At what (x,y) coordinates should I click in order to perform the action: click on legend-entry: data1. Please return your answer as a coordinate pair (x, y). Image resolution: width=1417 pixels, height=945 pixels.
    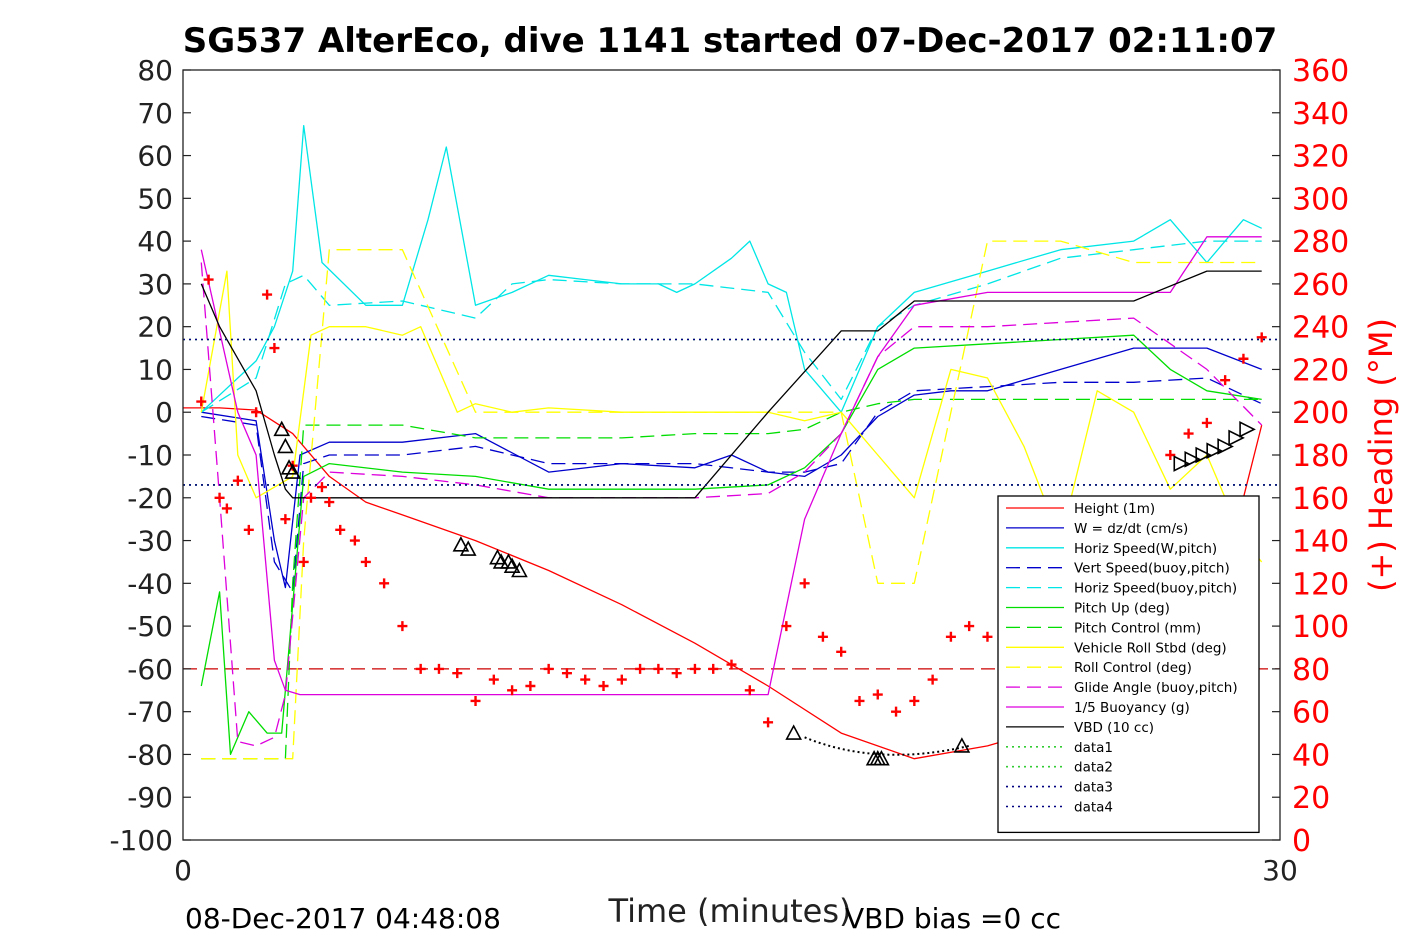
    Looking at the image, I should click on (1093, 748).